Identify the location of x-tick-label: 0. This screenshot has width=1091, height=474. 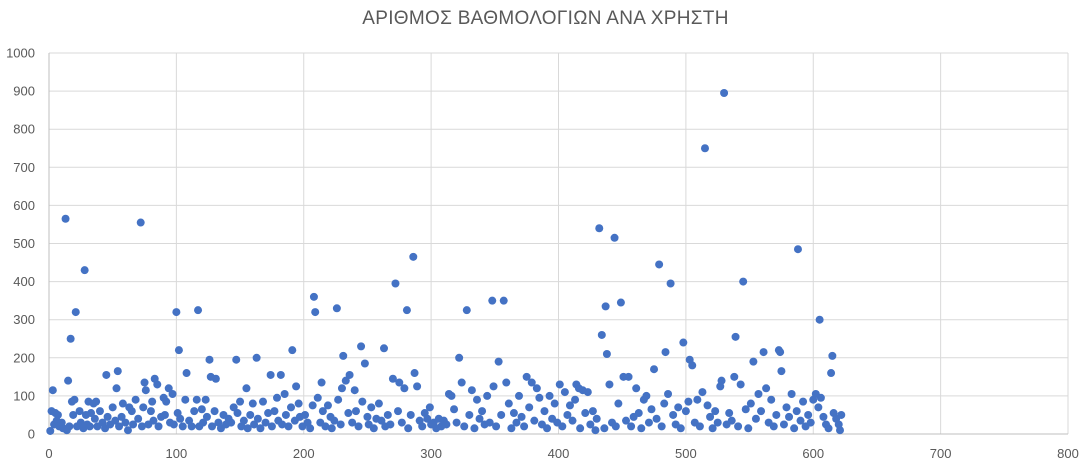
(48, 453).